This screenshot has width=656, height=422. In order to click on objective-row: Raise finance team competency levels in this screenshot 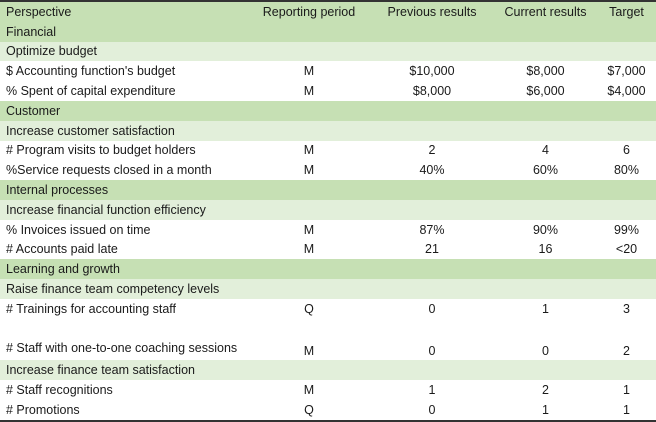, I will do `click(328, 289)`.